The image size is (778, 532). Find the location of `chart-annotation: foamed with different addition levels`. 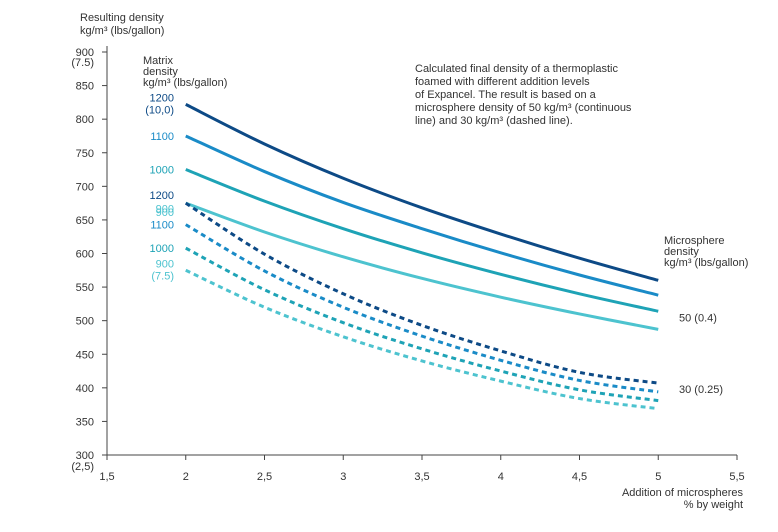

chart-annotation: foamed with different addition levels is located at coordinates (502, 82).